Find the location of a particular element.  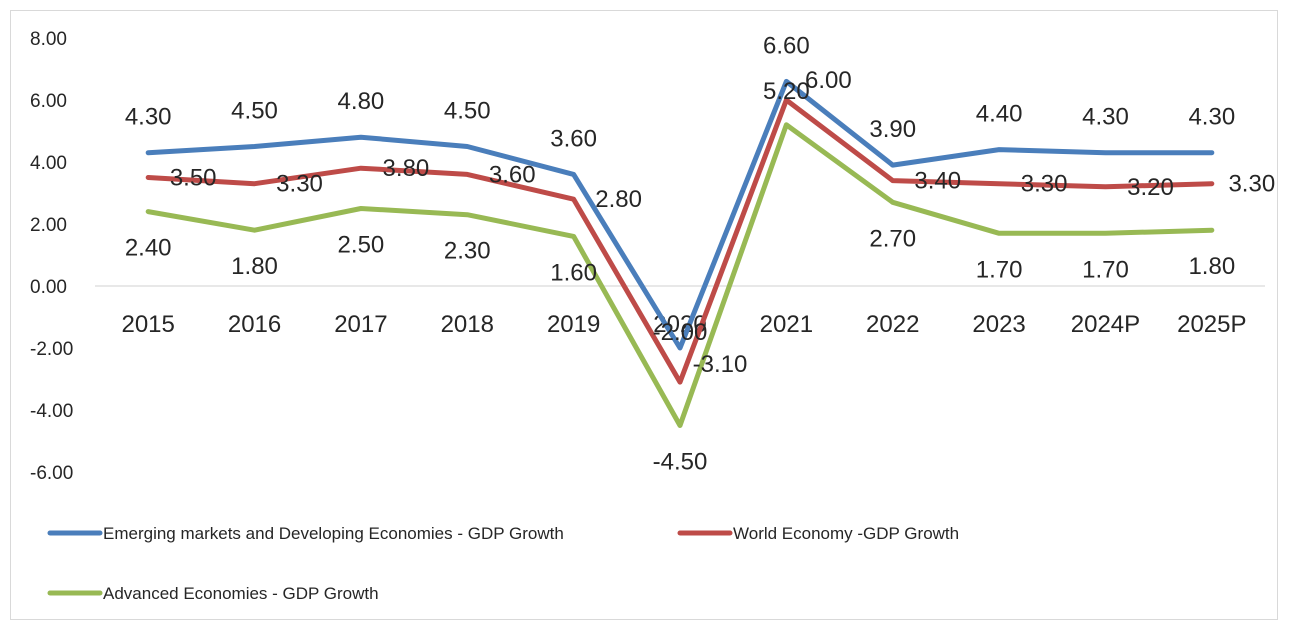

data-label: 2.40 is located at coordinates (148, 248).